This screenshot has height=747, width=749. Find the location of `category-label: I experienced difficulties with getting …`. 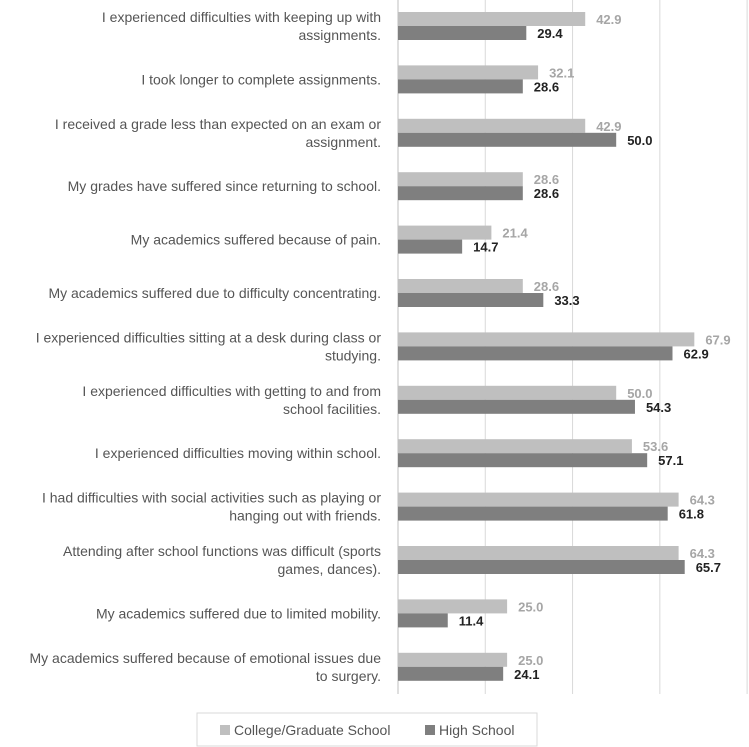

category-label: I experienced difficulties with getting … is located at coordinates (231, 391).